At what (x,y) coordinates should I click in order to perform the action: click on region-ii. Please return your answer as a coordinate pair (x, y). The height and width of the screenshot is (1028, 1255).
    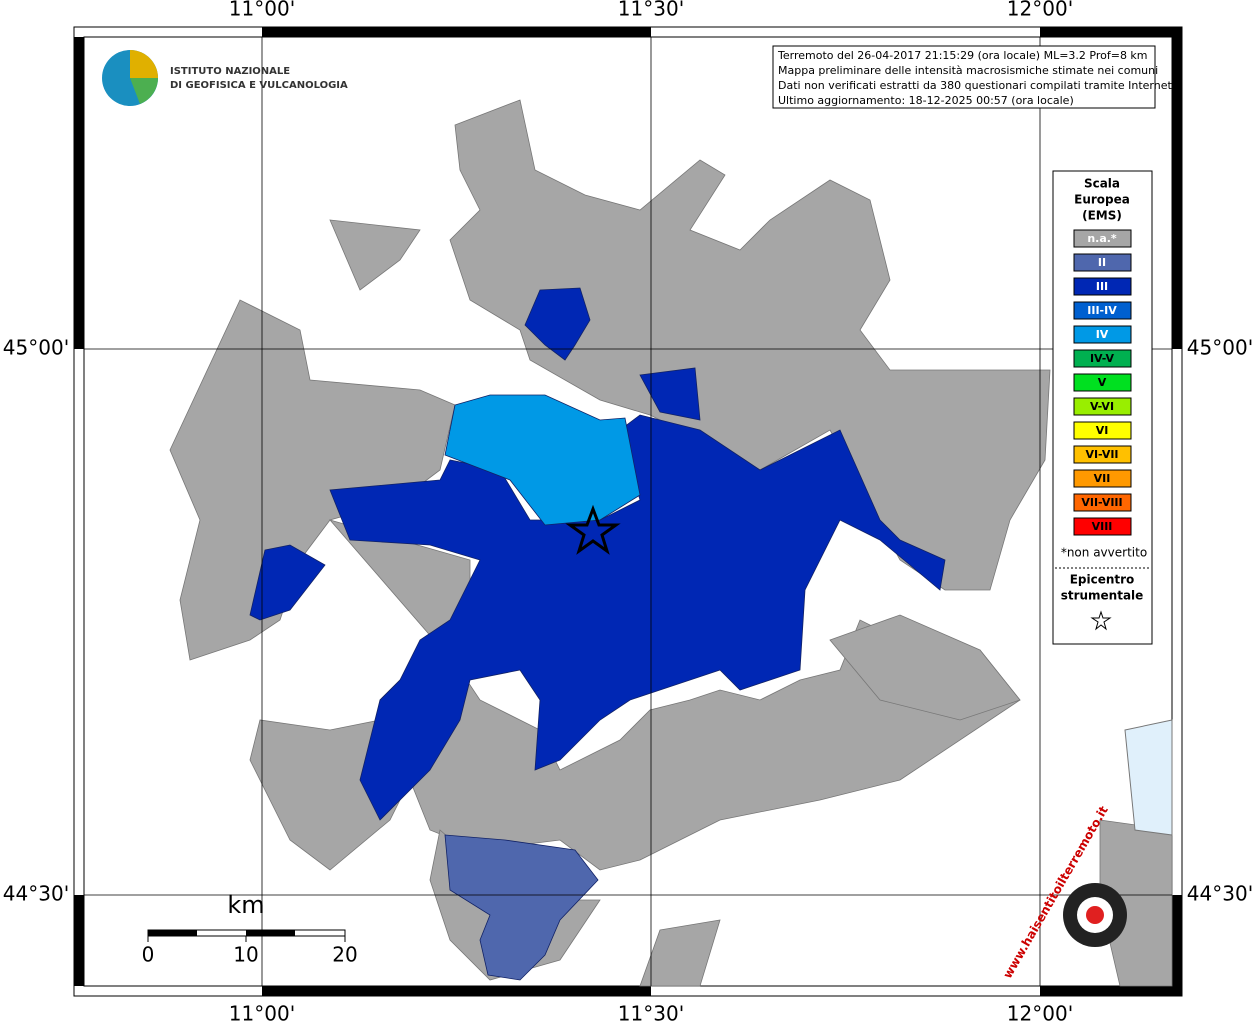
    Looking at the image, I should click on (521, 907).